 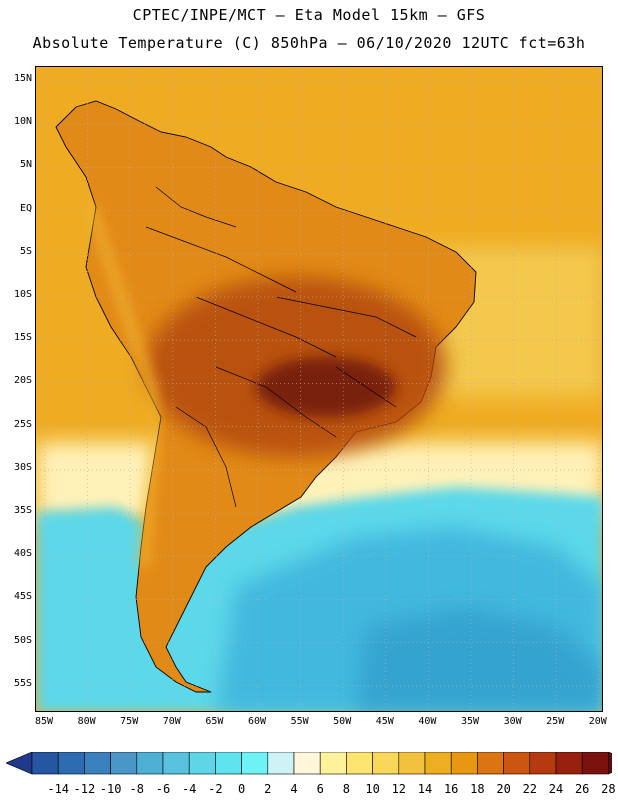 I want to click on lat-label: 10S, so click(x=22, y=294).